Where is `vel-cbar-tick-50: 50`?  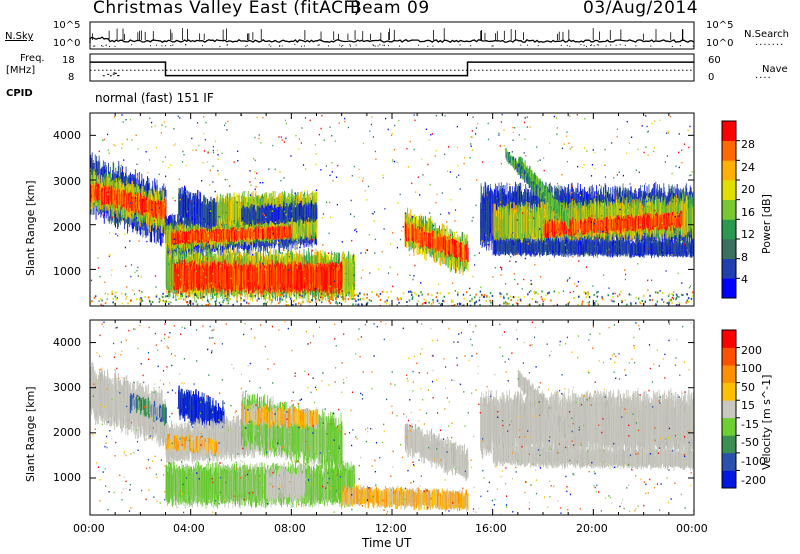 vel-cbar-tick-50: 50 is located at coordinates (748, 387).